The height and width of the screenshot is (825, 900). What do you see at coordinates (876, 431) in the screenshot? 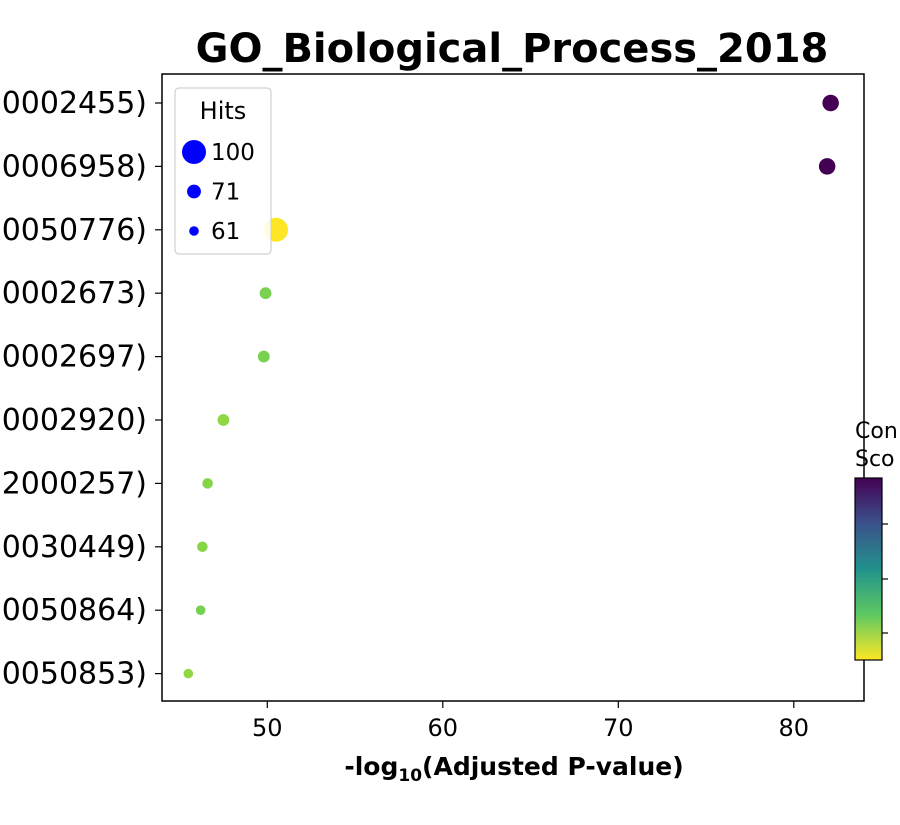
I see `colorbar-label-line1: Con` at bounding box center [876, 431].